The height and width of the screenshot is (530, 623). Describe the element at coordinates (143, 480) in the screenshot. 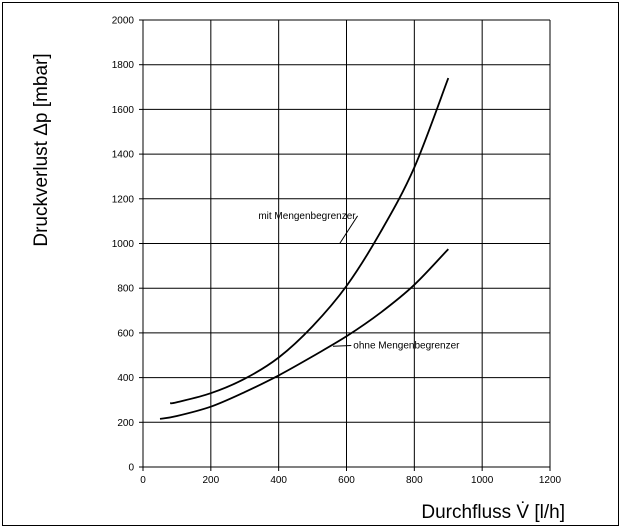

I see `x-tick-label: 0` at that location.